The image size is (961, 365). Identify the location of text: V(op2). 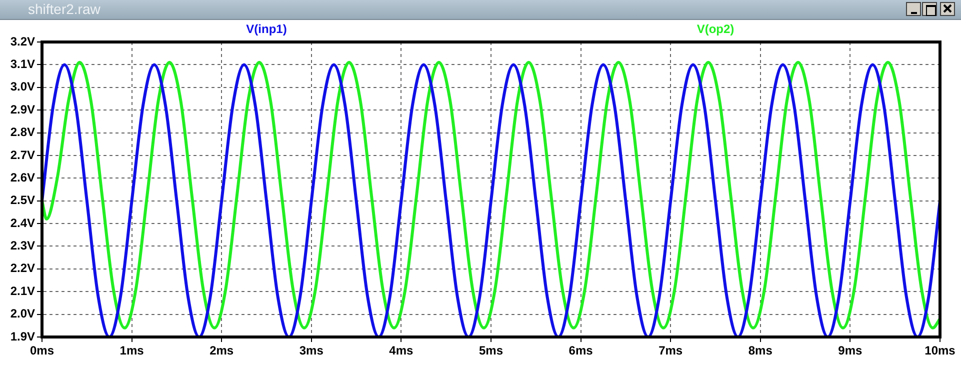
(715, 29).